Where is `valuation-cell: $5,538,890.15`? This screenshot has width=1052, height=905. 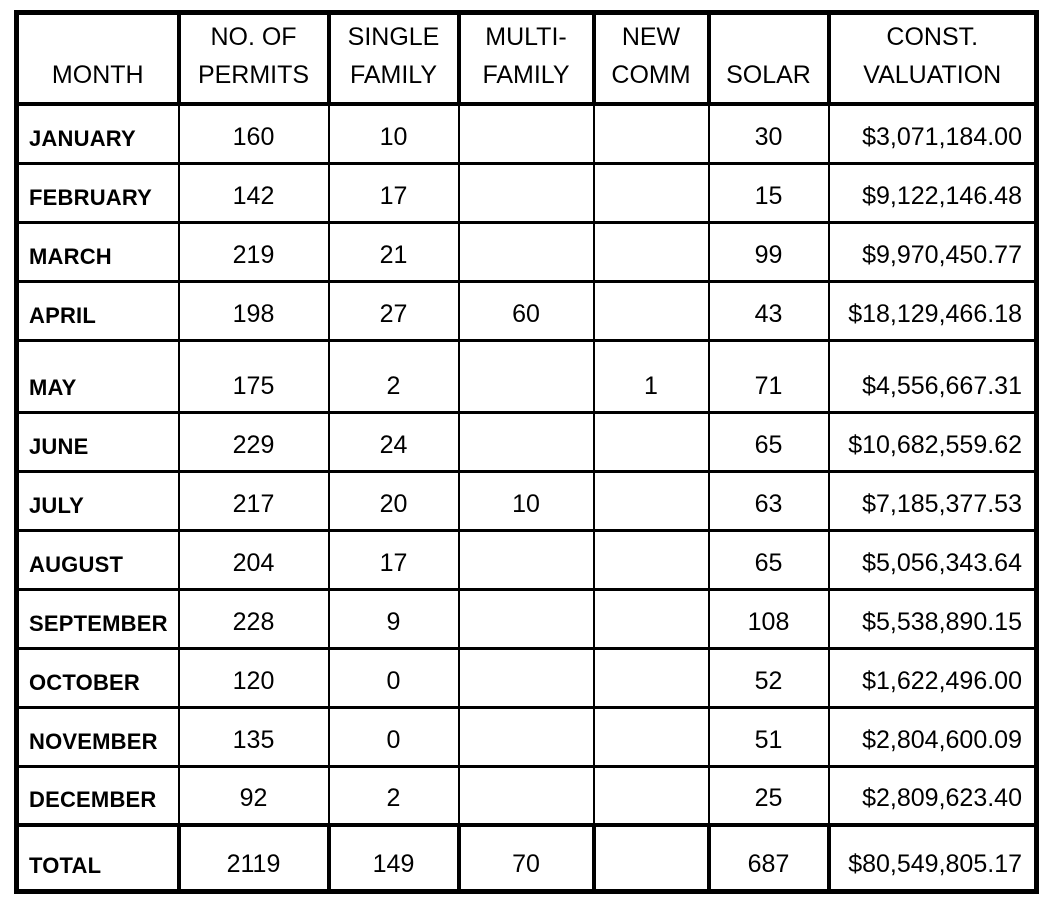
valuation-cell: $5,538,890.15 is located at coordinates (932, 618).